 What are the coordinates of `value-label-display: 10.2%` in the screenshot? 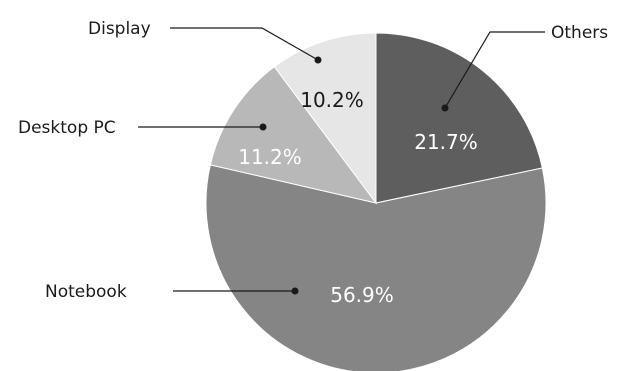 It's located at (332, 100).